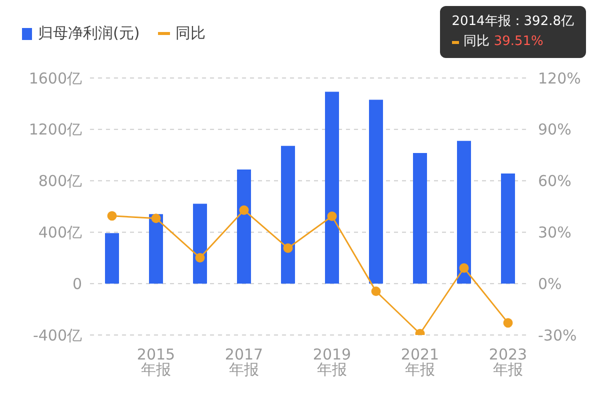  I want to click on x-tick-label: 2023 年报, so click(508, 362).